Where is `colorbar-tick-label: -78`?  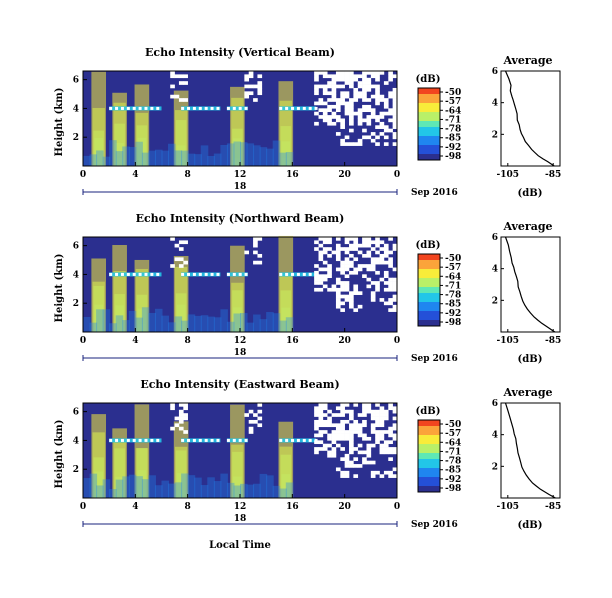 colorbar-tick-label: -78 is located at coordinates (453, 296).